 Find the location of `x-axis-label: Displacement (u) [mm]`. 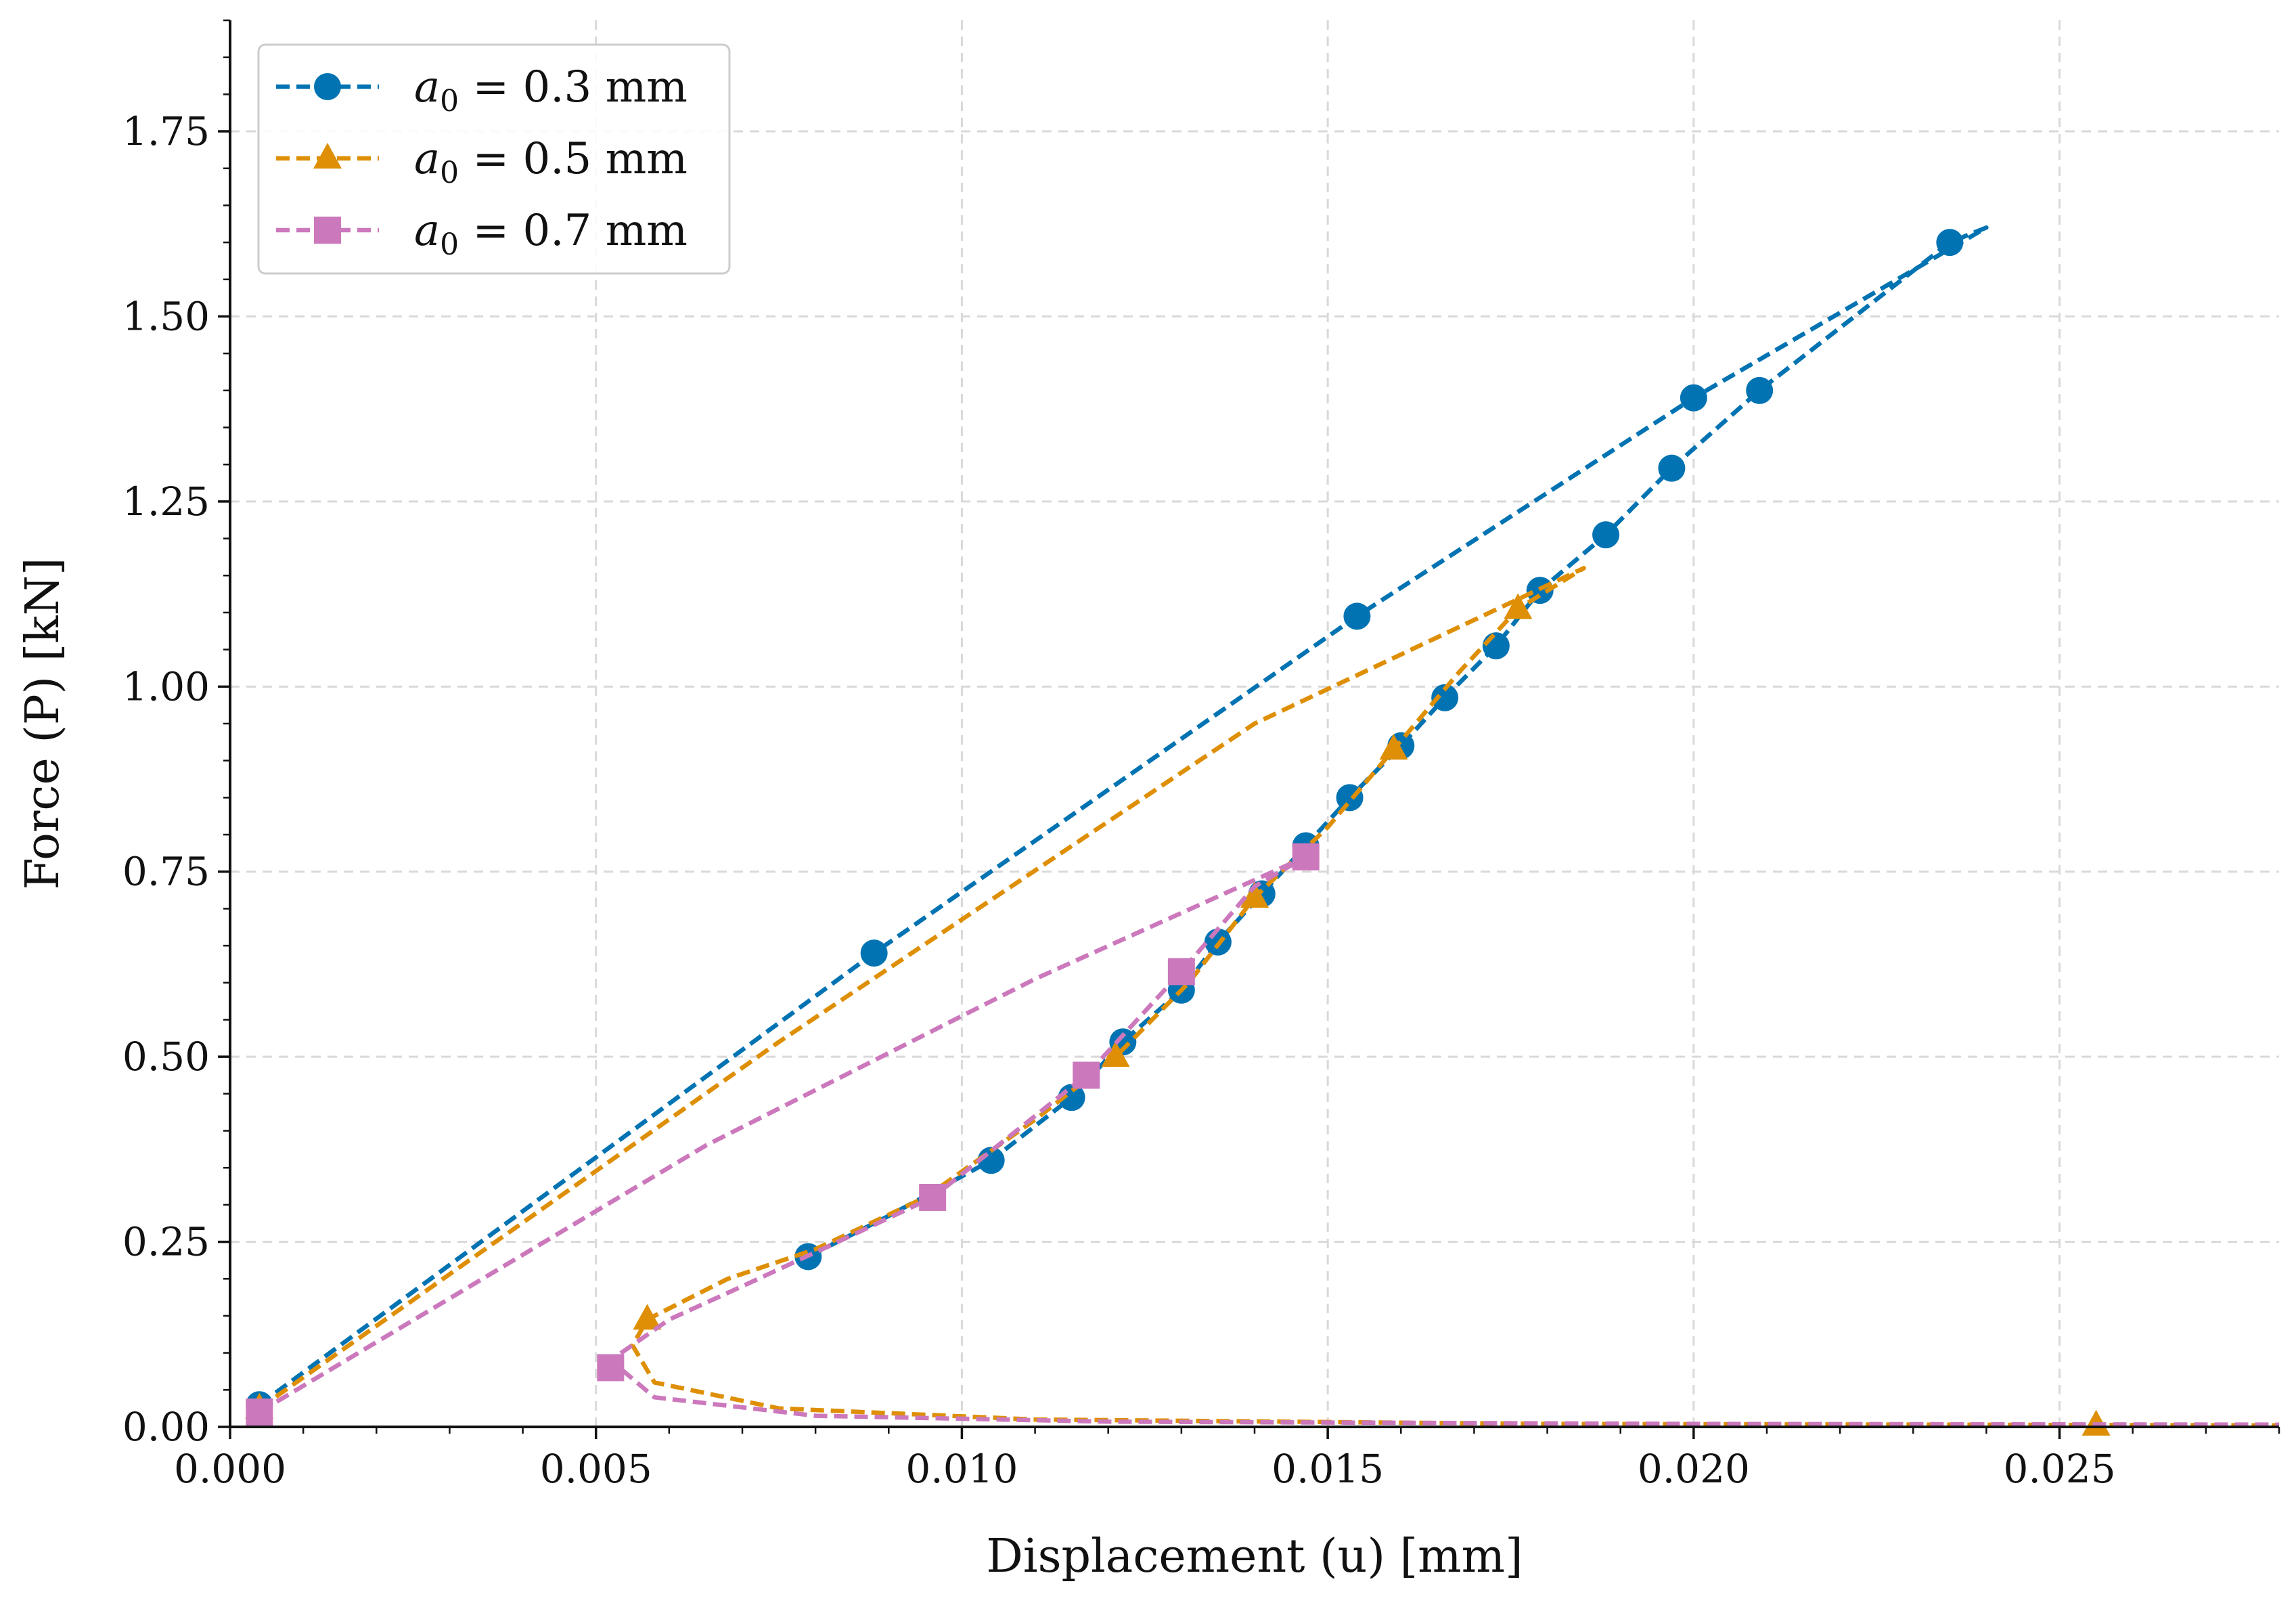

x-axis-label: Displacement (u) [mm] is located at coordinates (1254, 1556).